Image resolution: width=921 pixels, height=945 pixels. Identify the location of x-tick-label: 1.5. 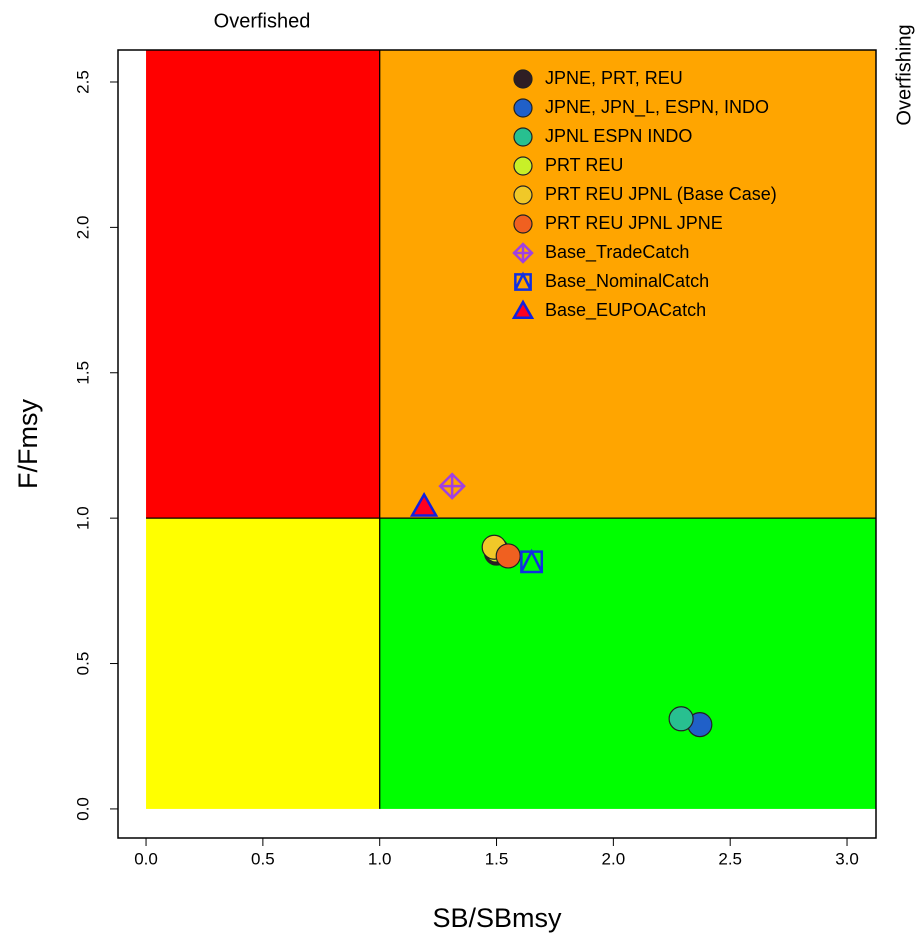
(497, 858).